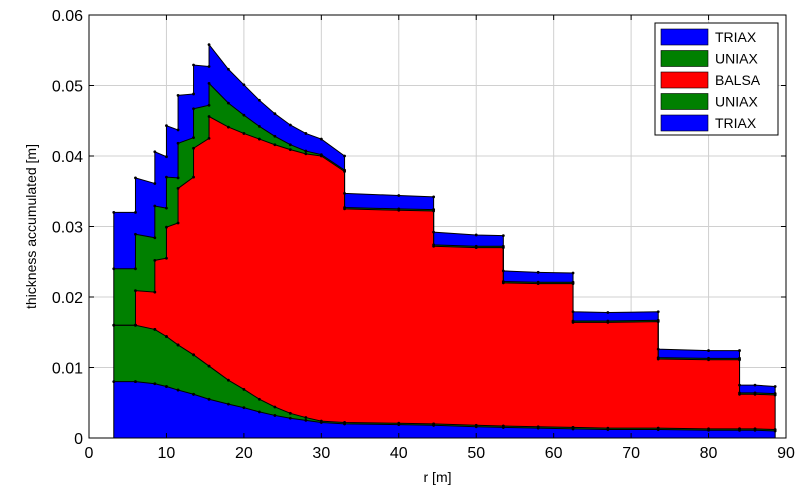  I want to click on y-tick-label: 0.06, so click(67, 16).